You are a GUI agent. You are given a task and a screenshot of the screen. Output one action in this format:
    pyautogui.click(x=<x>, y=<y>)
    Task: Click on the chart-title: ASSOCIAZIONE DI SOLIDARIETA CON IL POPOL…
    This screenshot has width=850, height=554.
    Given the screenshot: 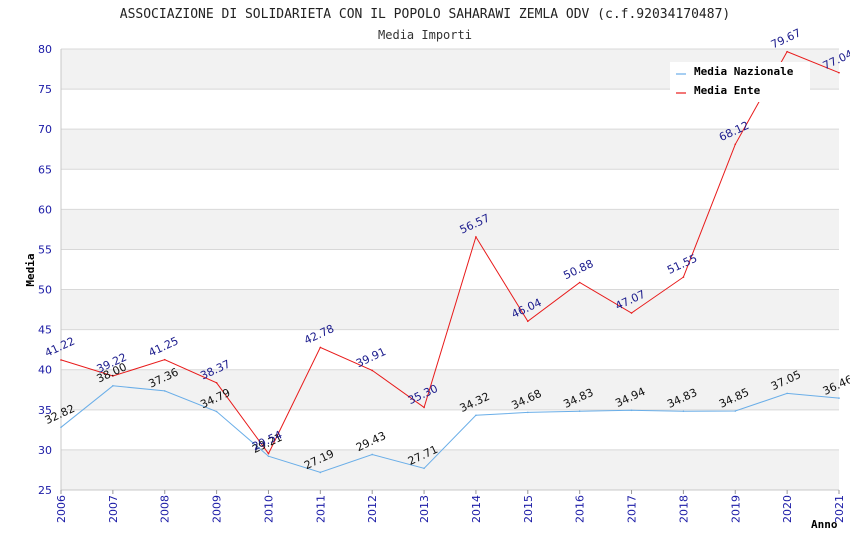 What is the action you would take?
    pyautogui.click(x=425, y=14)
    